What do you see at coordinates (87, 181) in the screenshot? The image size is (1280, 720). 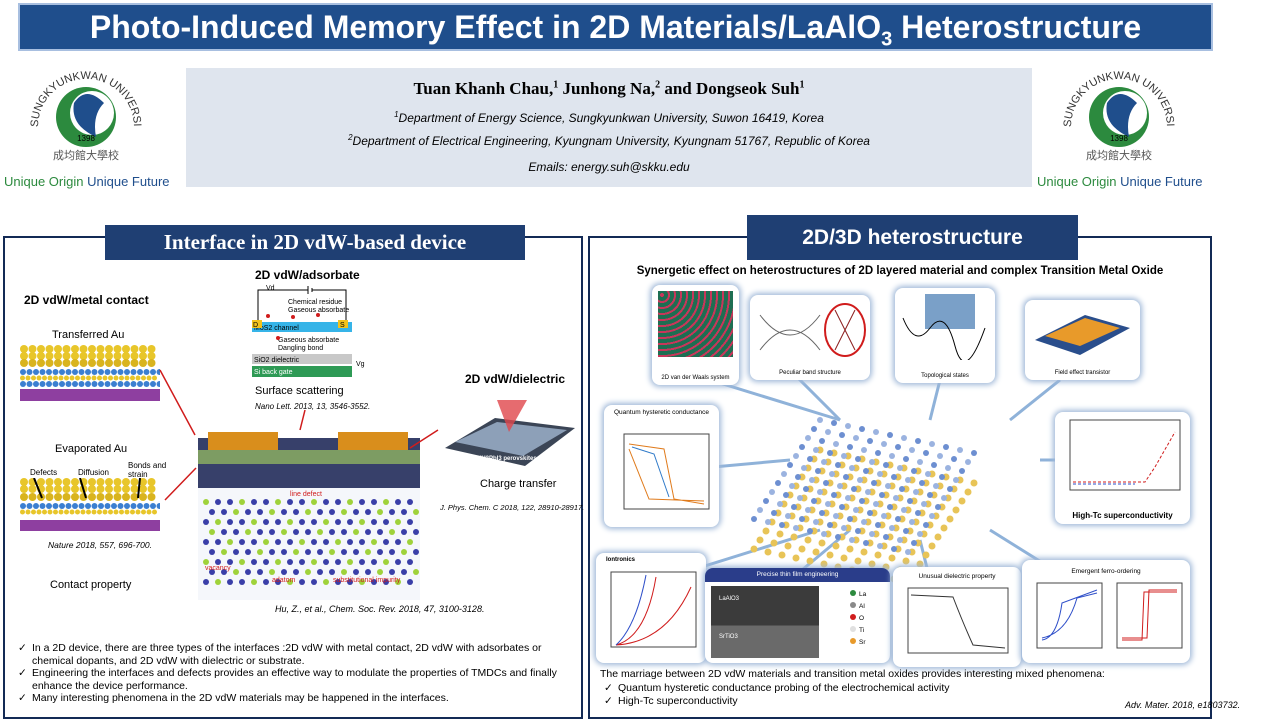 I see `slogan: Unique Origin Unique Future` at bounding box center [87, 181].